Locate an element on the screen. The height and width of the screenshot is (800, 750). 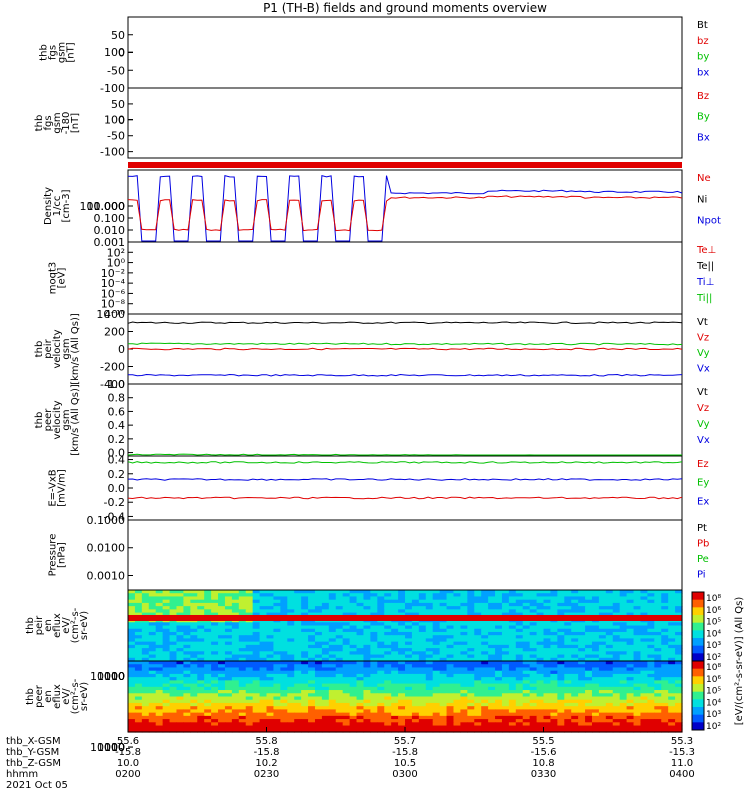
y-tick-label: -400 is located at coordinates (112, 384).